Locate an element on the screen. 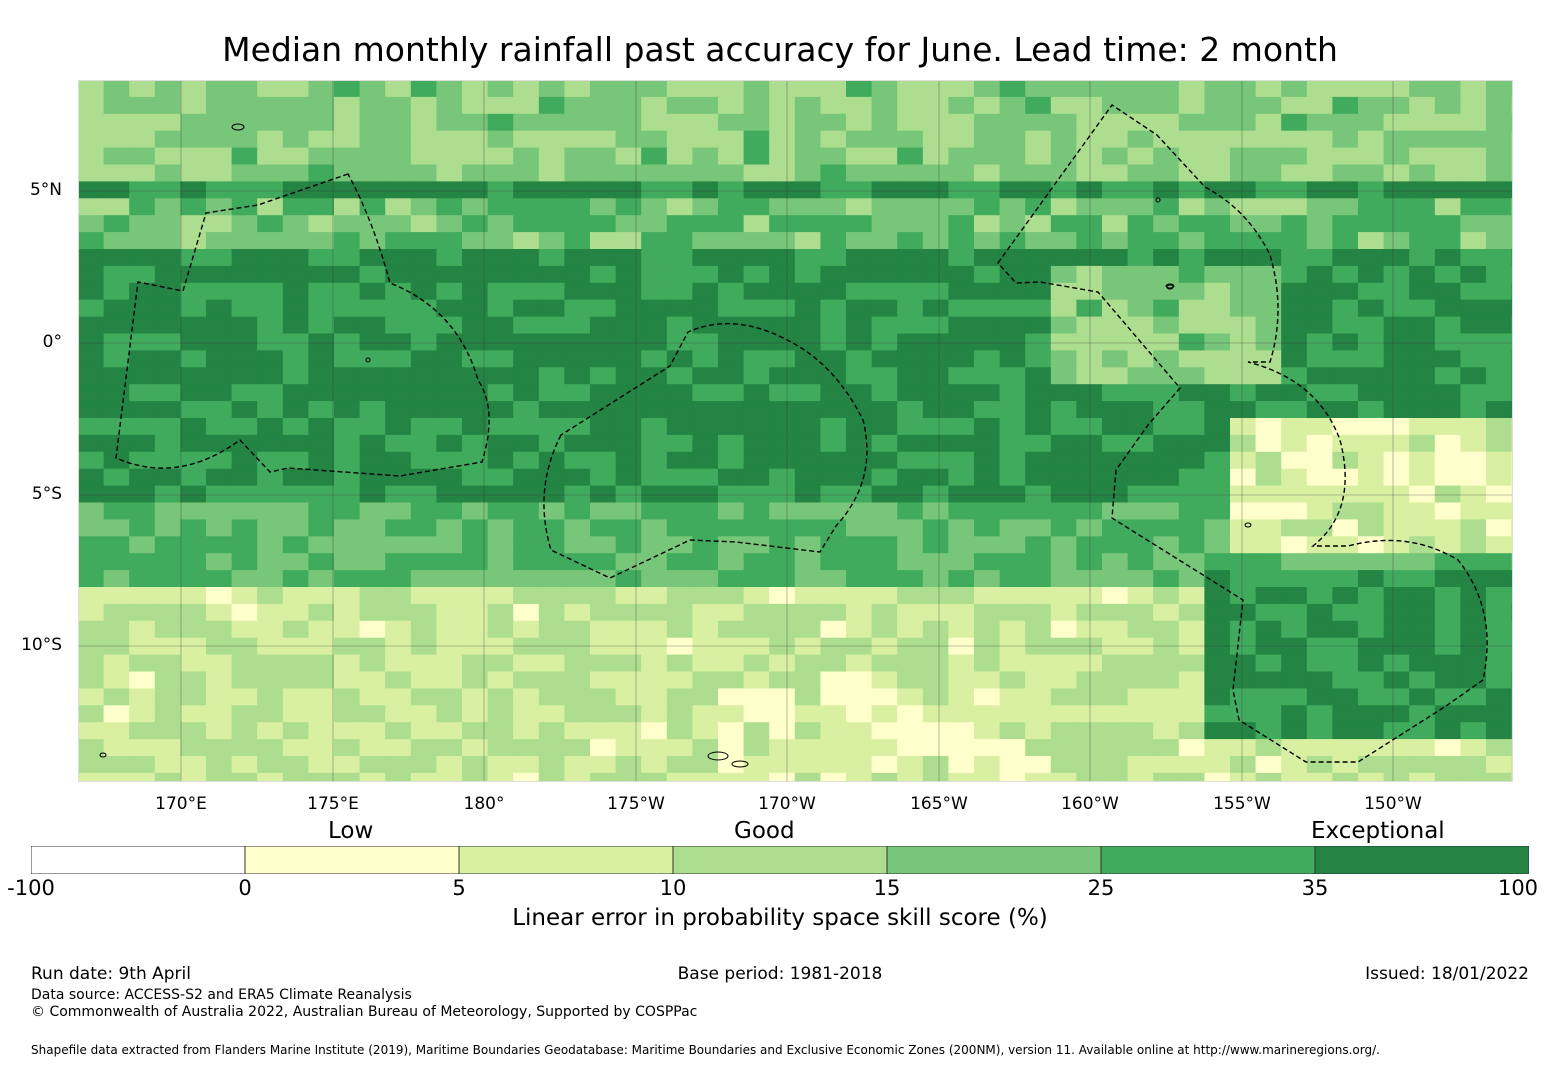 The width and height of the screenshot is (1560, 1065). colorbar is located at coordinates (780, 860).